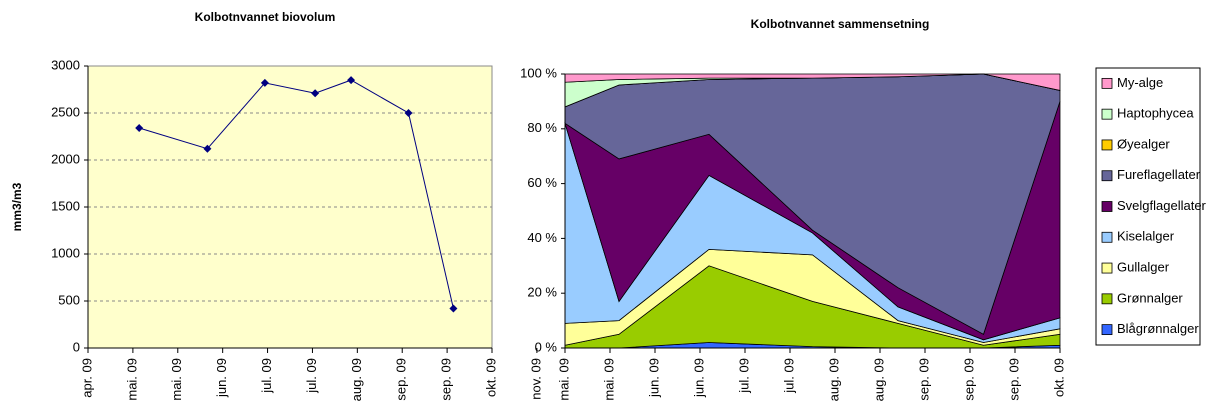 This screenshot has height=419, width=1206. I want to click on legend-label: Øyealger, so click(1143, 143).